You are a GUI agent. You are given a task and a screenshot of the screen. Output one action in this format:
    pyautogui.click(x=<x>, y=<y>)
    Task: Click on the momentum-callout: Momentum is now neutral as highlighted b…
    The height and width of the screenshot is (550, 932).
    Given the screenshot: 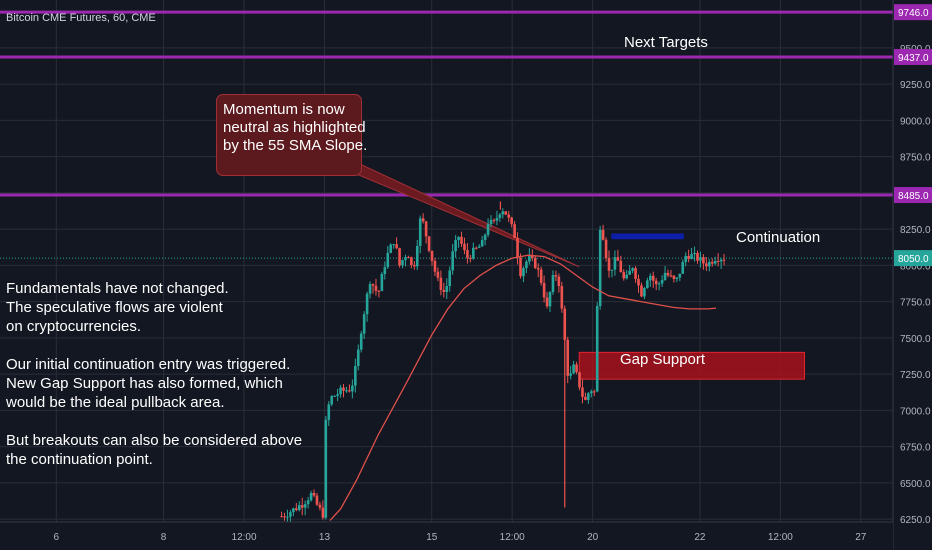 What is the action you would take?
    pyautogui.click(x=291, y=135)
    